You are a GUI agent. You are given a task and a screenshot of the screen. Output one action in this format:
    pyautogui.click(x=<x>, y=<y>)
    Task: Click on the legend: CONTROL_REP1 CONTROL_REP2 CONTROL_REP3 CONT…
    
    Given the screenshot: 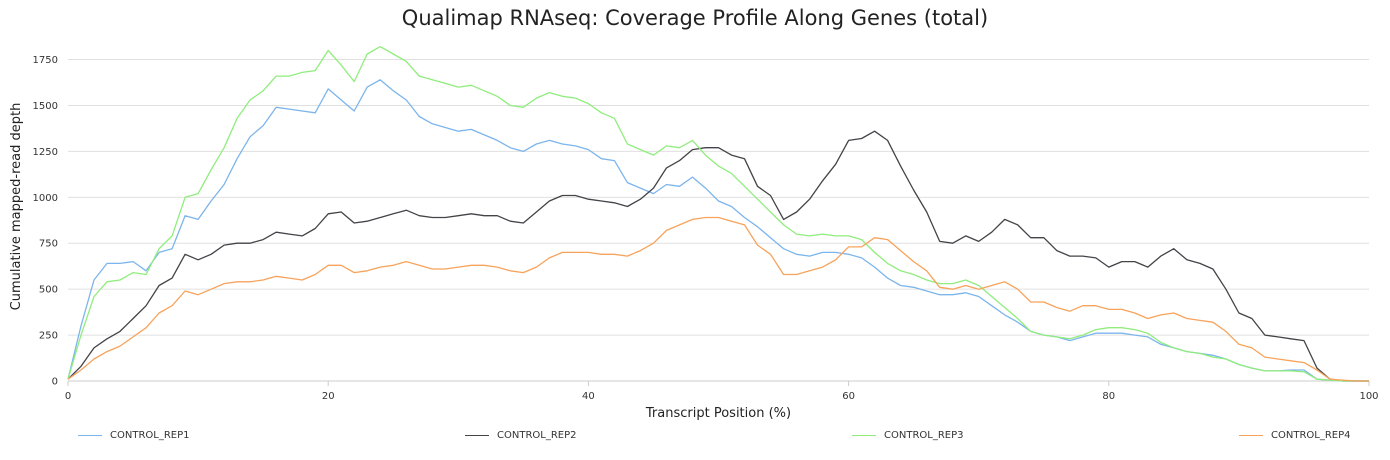 What is the action you would take?
    pyautogui.click(x=695, y=440)
    